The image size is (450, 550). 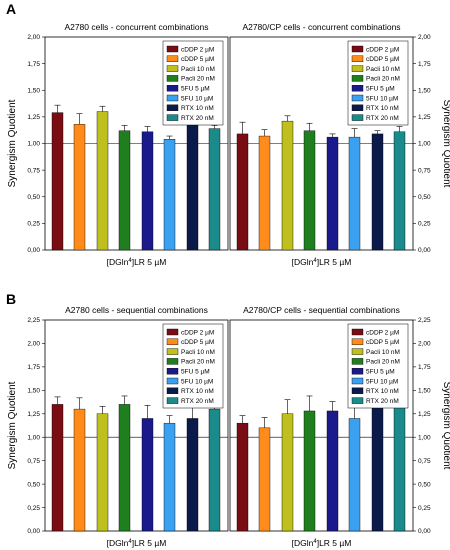 I want to click on x-axis-label: [DGln4]LR 5 µM, so click(x=137, y=543).